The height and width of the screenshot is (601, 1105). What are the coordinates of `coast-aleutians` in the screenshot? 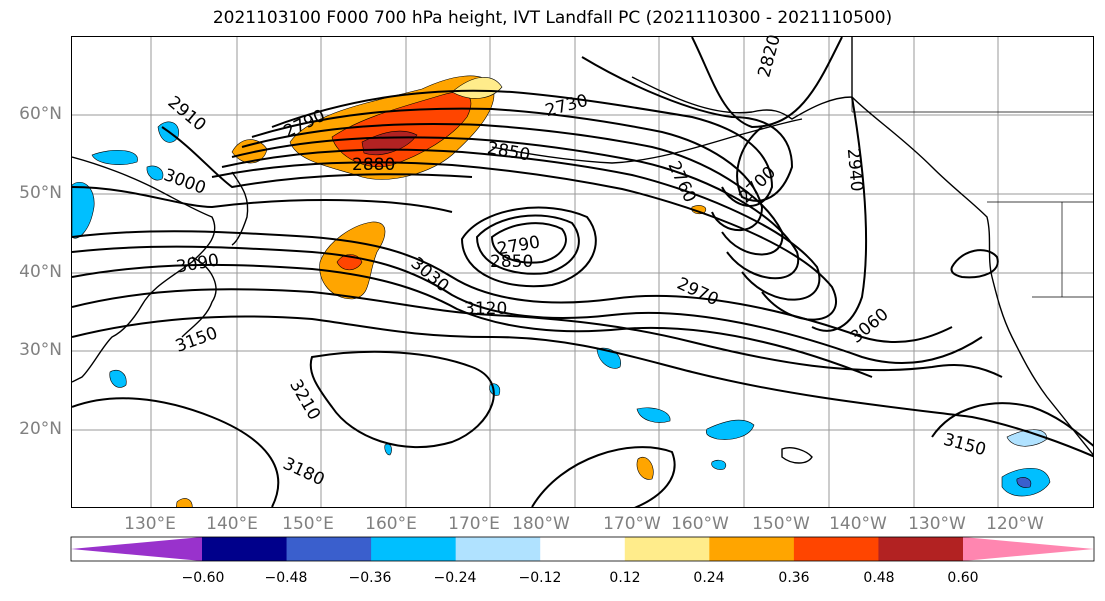 It's located at (647, 141).